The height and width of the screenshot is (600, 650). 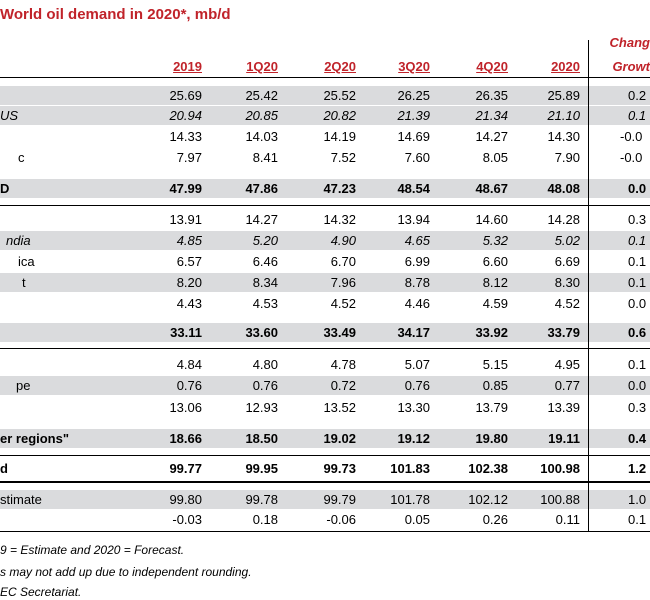 What do you see at coordinates (339, 115) in the screenshot?
I see `cell-2q20: 20.82` at bounding box center [339, 115].